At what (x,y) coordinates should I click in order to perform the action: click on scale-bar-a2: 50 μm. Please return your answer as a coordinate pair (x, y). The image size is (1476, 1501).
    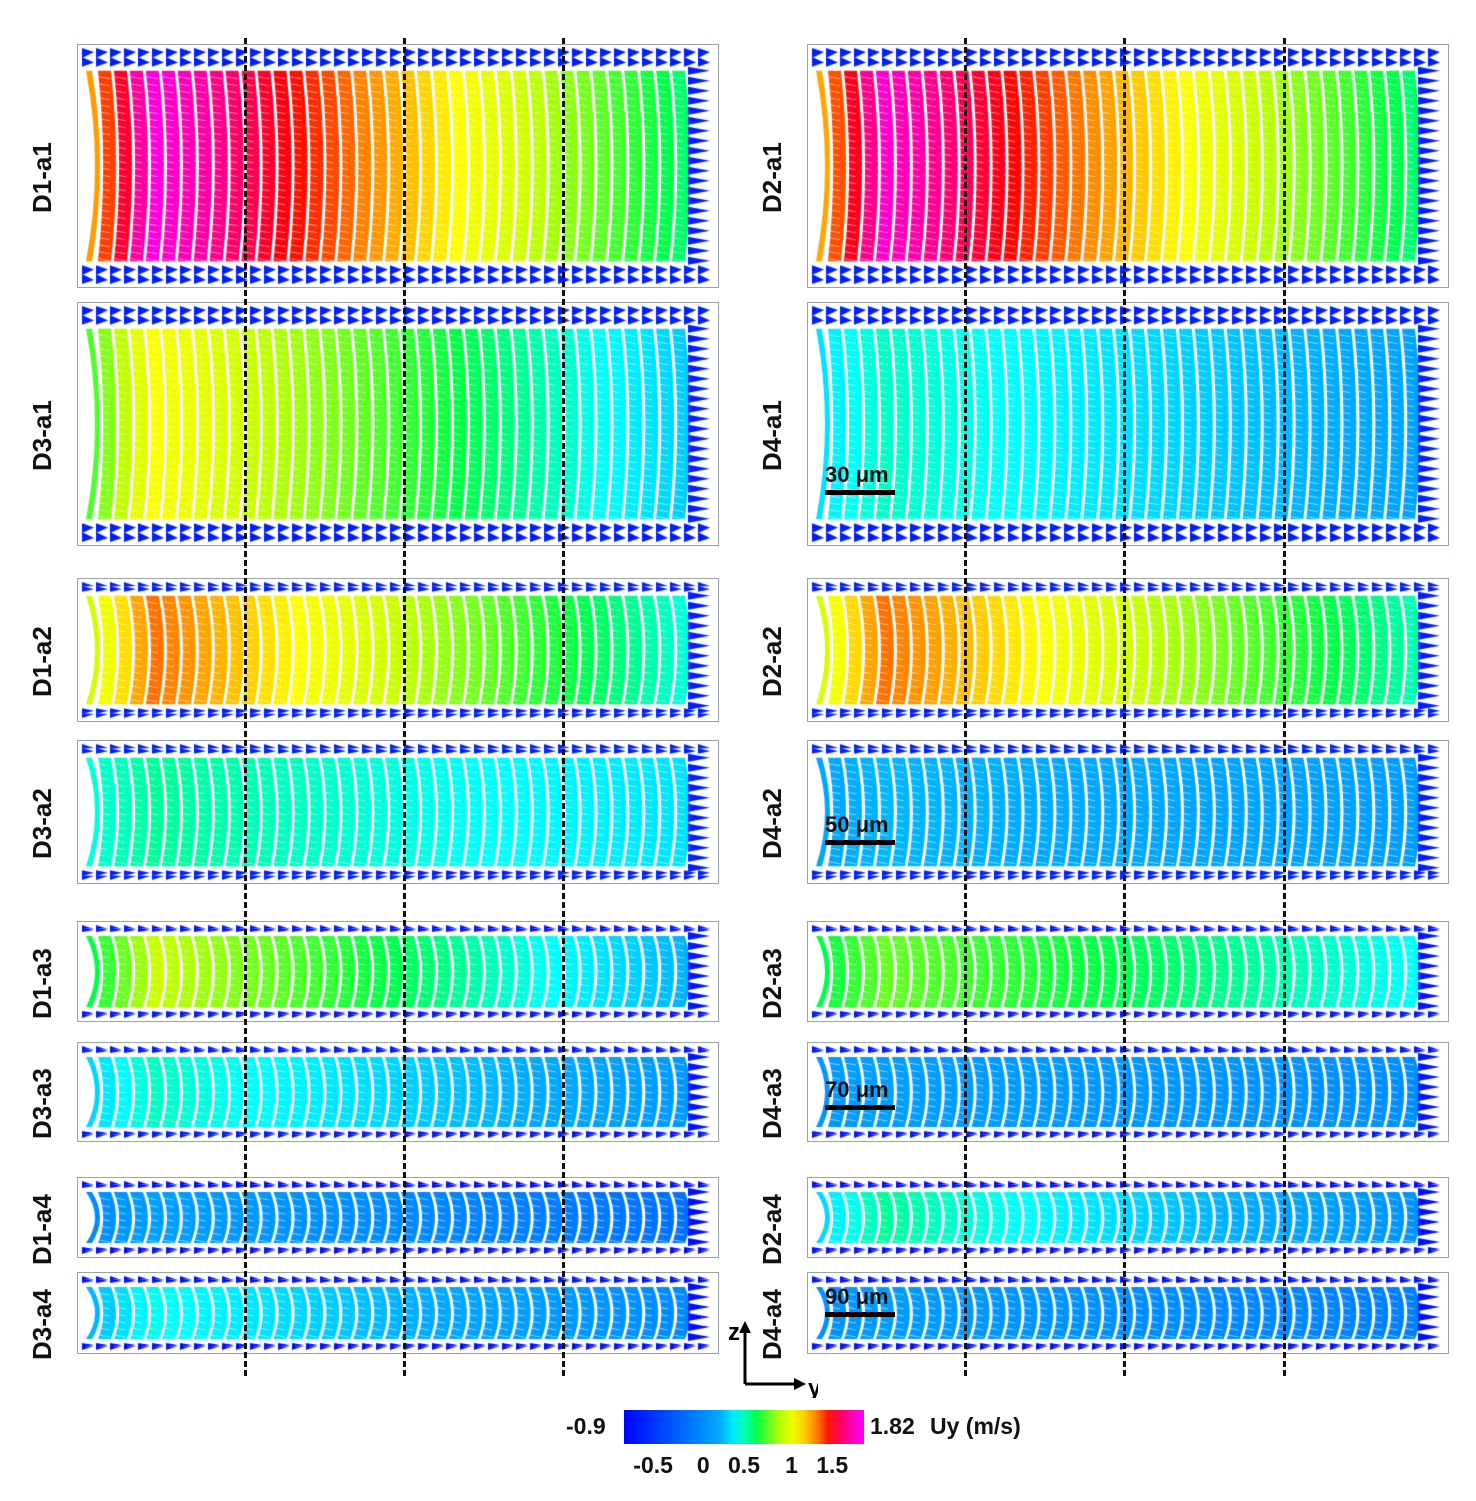
    Looking at the image, I should click on (860, 828).